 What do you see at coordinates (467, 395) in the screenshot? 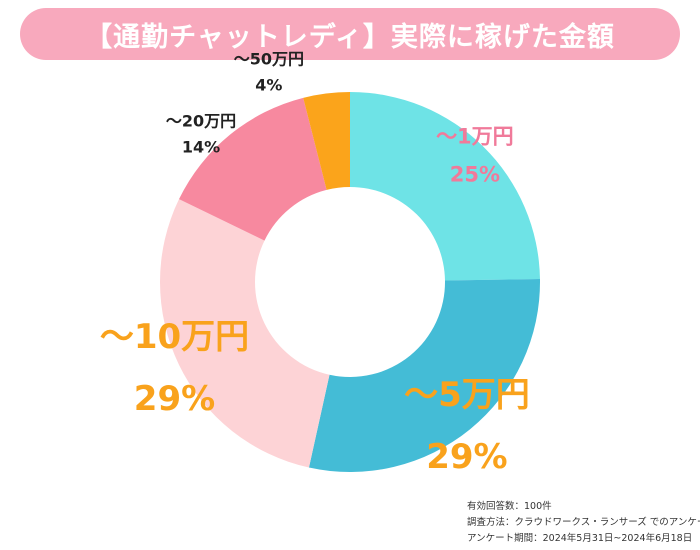
I see `slice-category-label: ～5万円` at bounding box center [467, 395].